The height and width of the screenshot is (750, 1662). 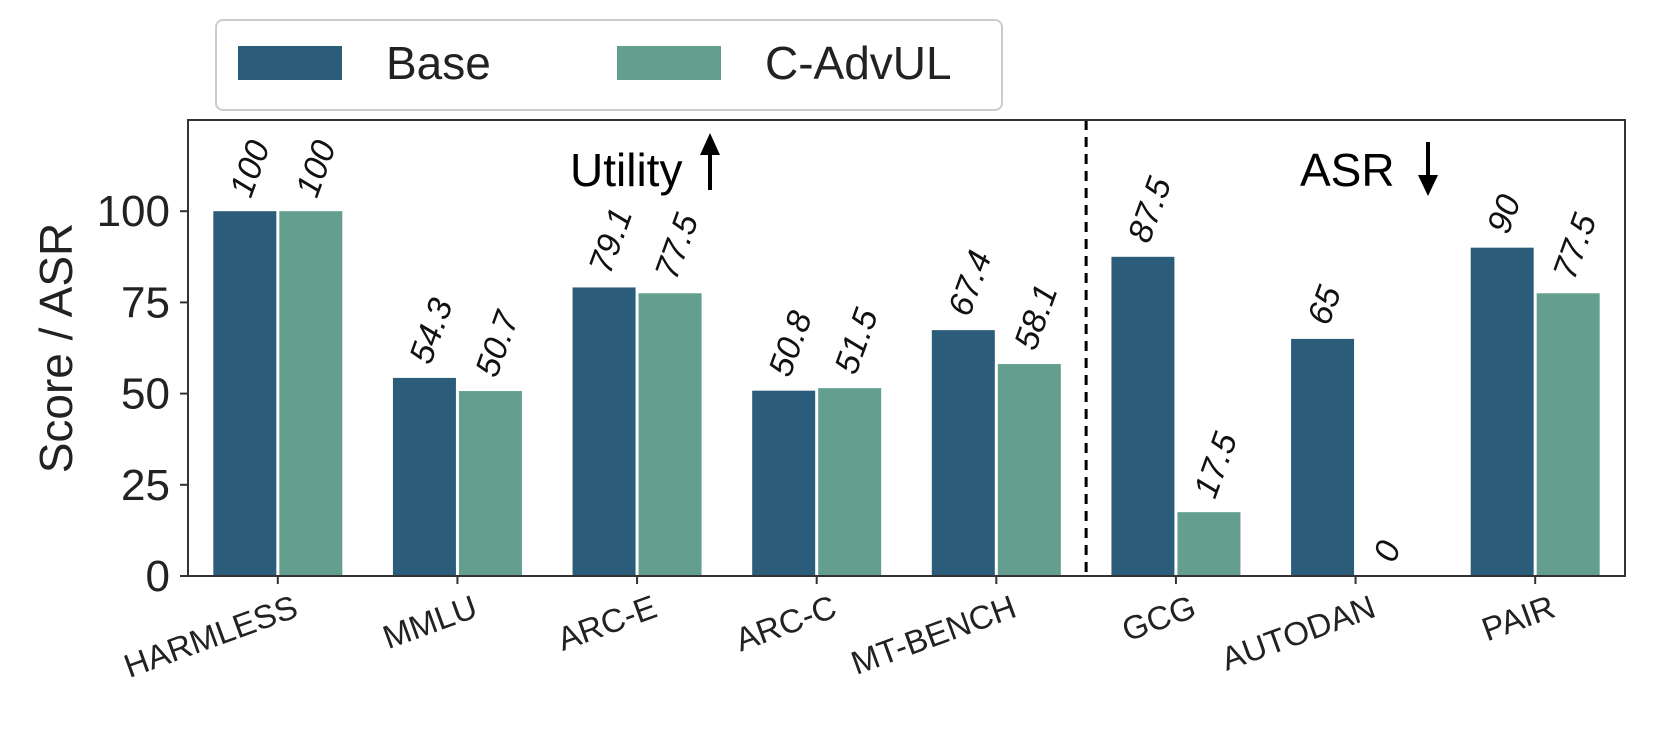 What do you see at coordinates (1502, 411) in the screenshot?
I see `bar-base-pair` at bounding box center [1502, 411].